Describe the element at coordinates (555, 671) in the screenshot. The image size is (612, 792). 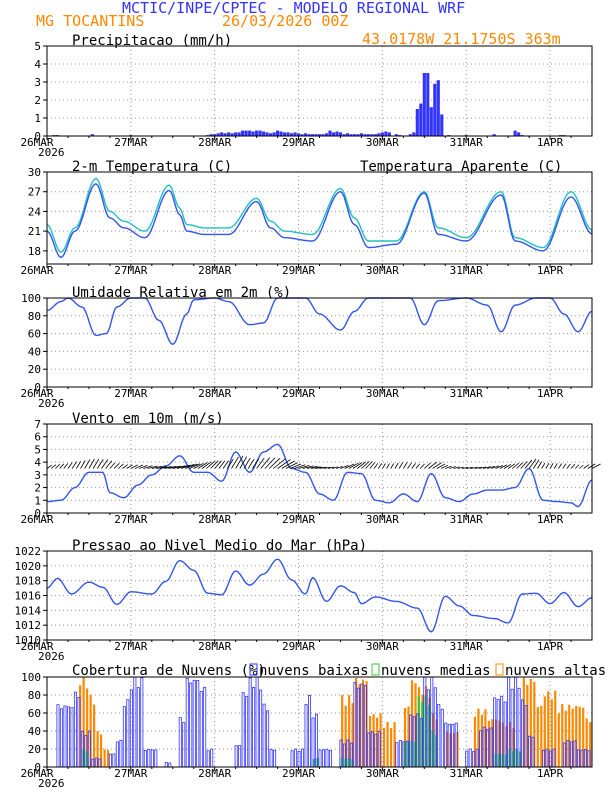
I see `legend-label: nuvens altas` at that location.